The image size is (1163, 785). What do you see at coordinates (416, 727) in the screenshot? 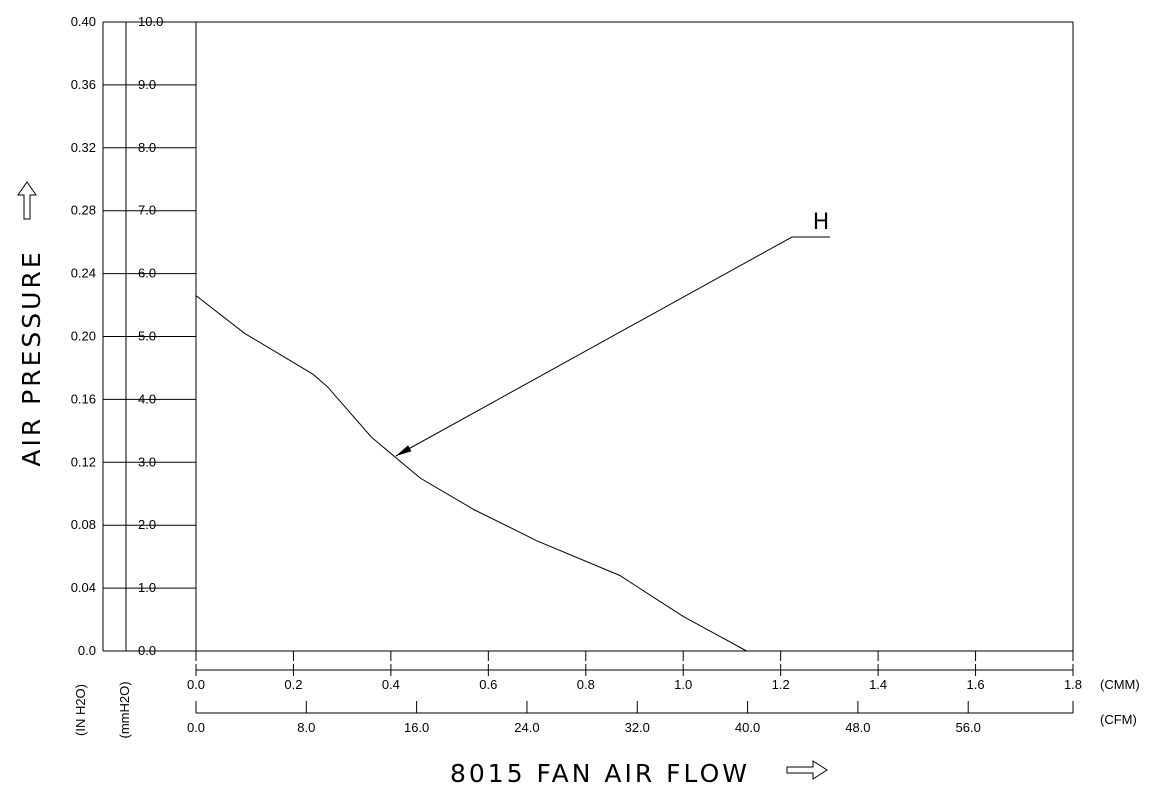
I see `x-tick-label-cfm: 16.0` at bounding box center [416, 727].